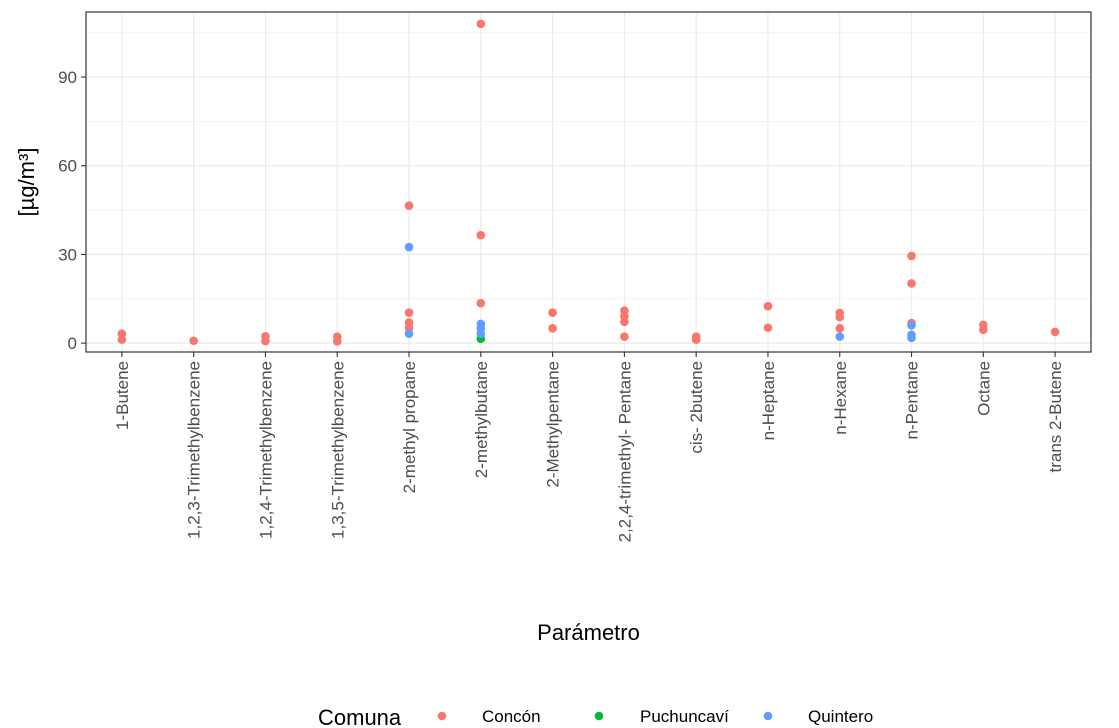 This screenshot has height=728, width=1119. Describe the element at coordinates (684, 716) in the screenshot. I see `legend-label: Puchuncaví` at that location.